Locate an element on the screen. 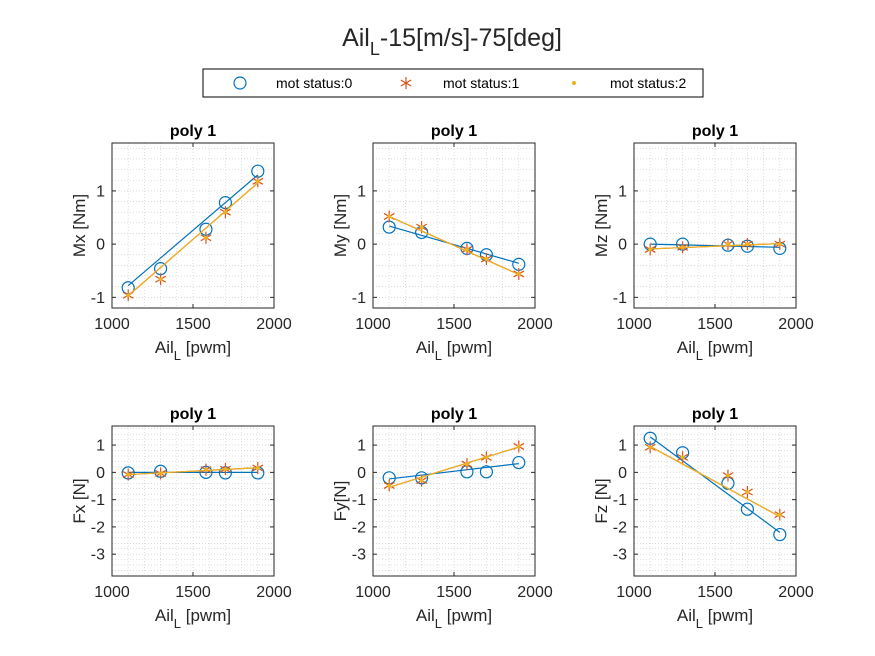 The width and height of the screenshot is (875, 656). subplot-my: 1000 1500 2000 -1 0 1 poly 1 AilL [pwm] My [Nm] is located at coordinates (442, 243).